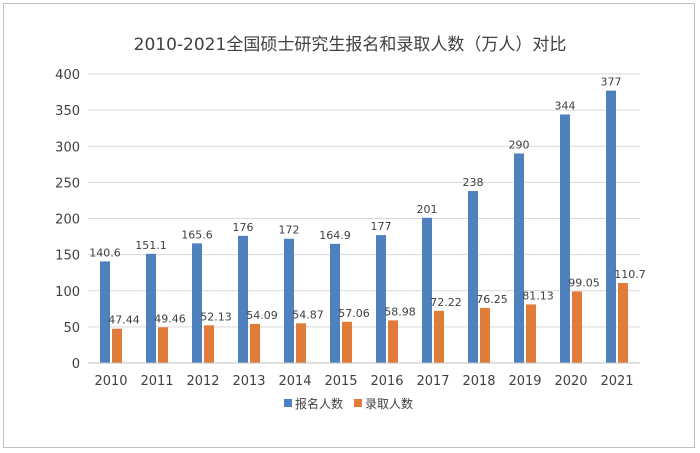 The height and width of the screenshot is (453, 700). Describe the element at coordinates (110, 381) in the screenshot. I see `x-tick-label: 2010` at that location.